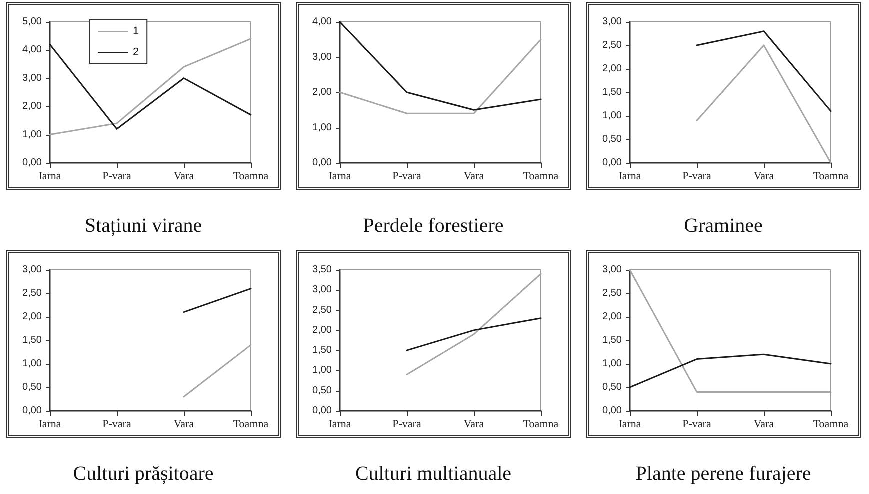  What do you see at coordinates (136, 52) in the screenshot?
I see `legend-label: 2` at bounding box center [136, 52].